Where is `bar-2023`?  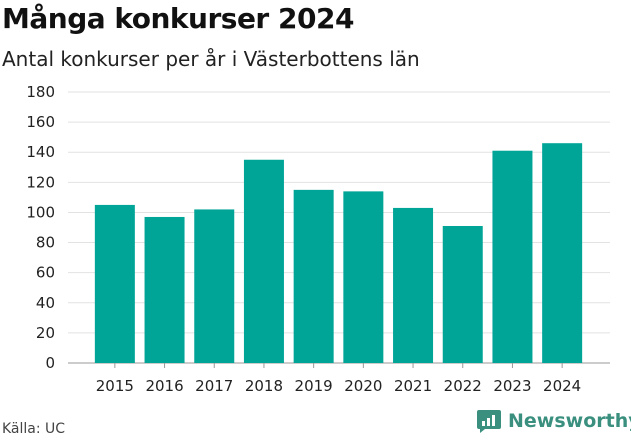
bar-2023 is located at coordinates (512, 256).